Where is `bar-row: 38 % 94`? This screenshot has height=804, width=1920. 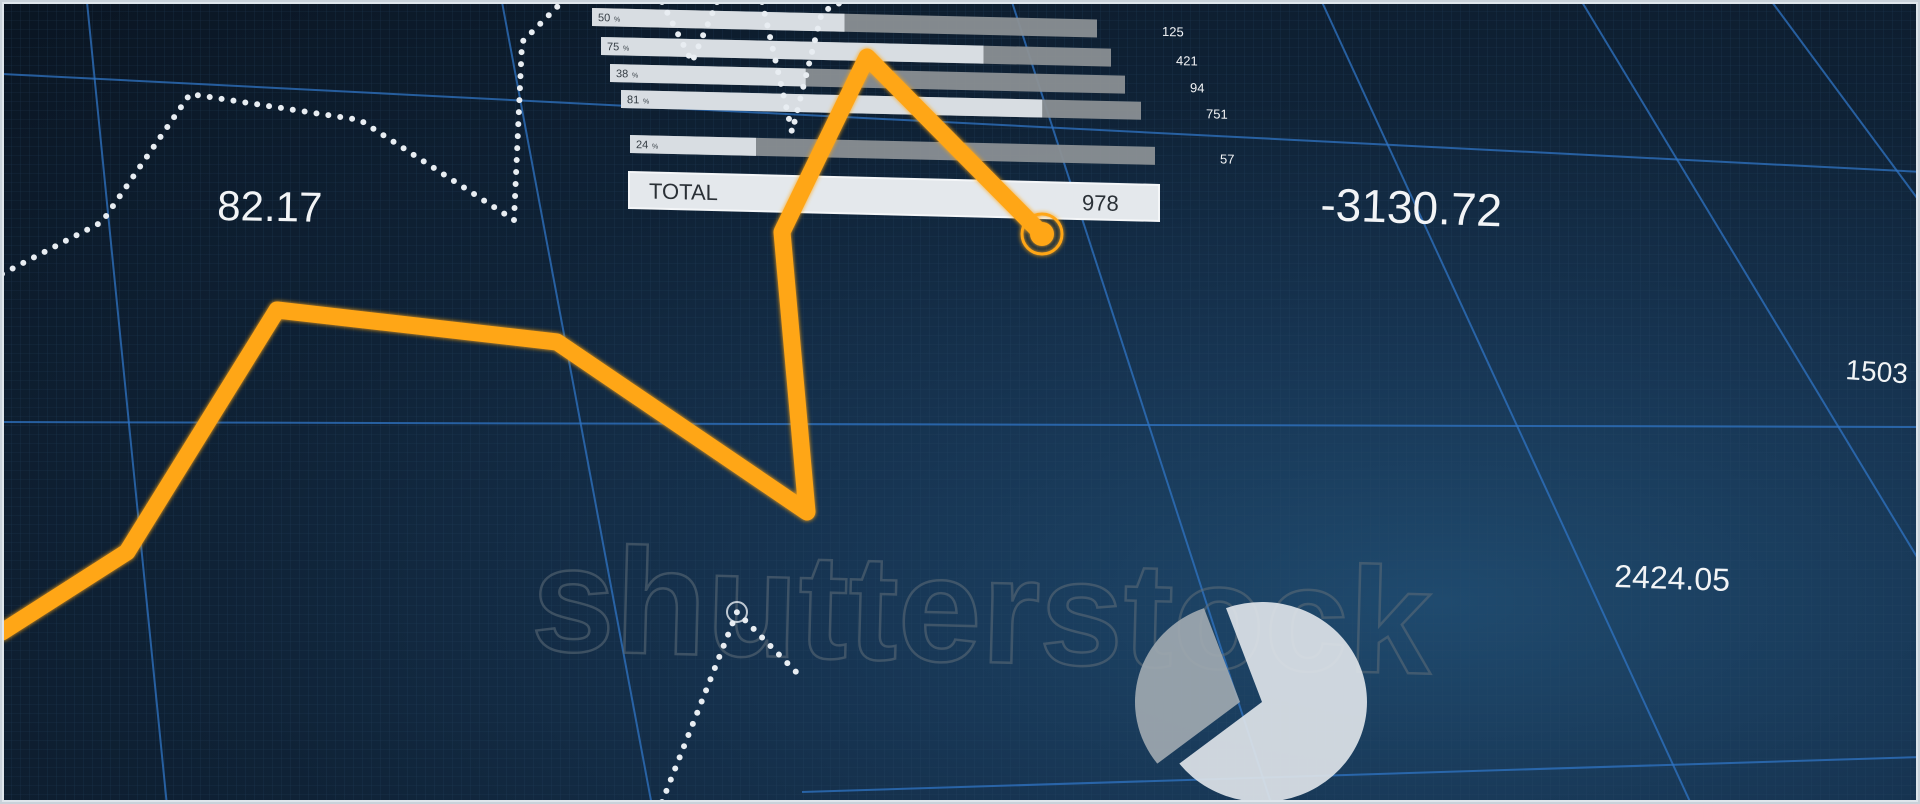
bar-row: 38 % 94 is located at coordinates (907, 79).